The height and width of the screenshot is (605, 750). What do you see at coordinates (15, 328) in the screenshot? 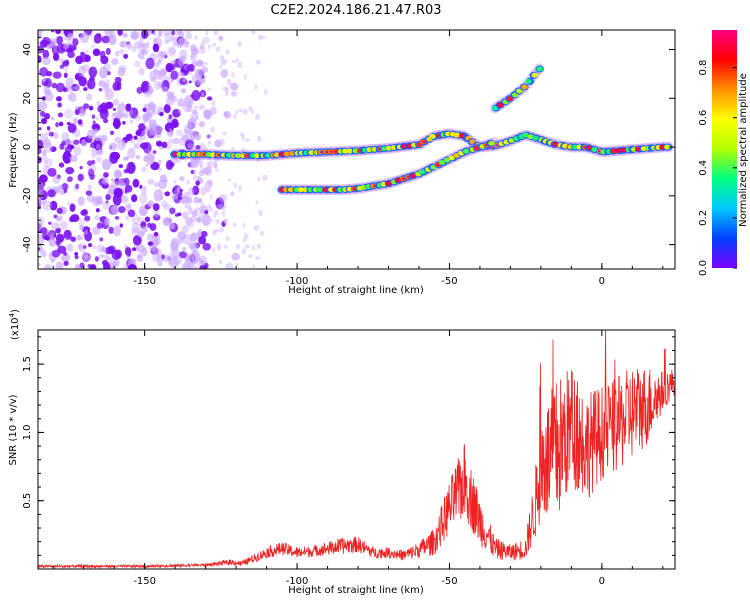
I see `snr-exponent-base: (x10` at bounding box center [15, 328].